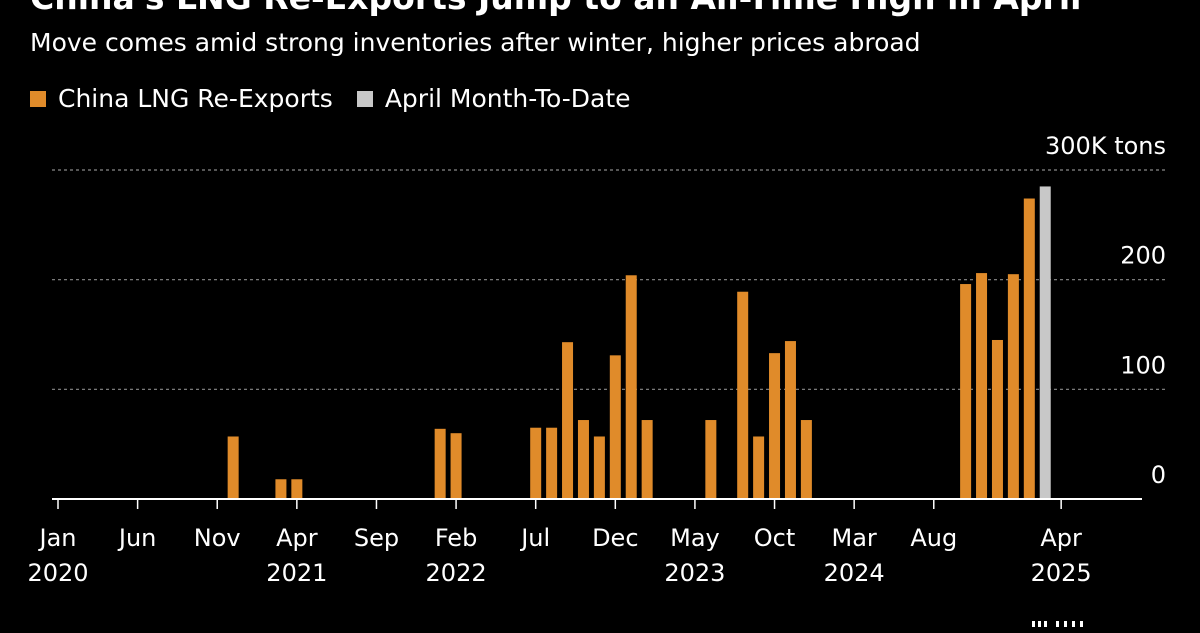 This screenshot has height=633, width=1200. I want to click on x-tick-label: Jan, so click(57, 538).